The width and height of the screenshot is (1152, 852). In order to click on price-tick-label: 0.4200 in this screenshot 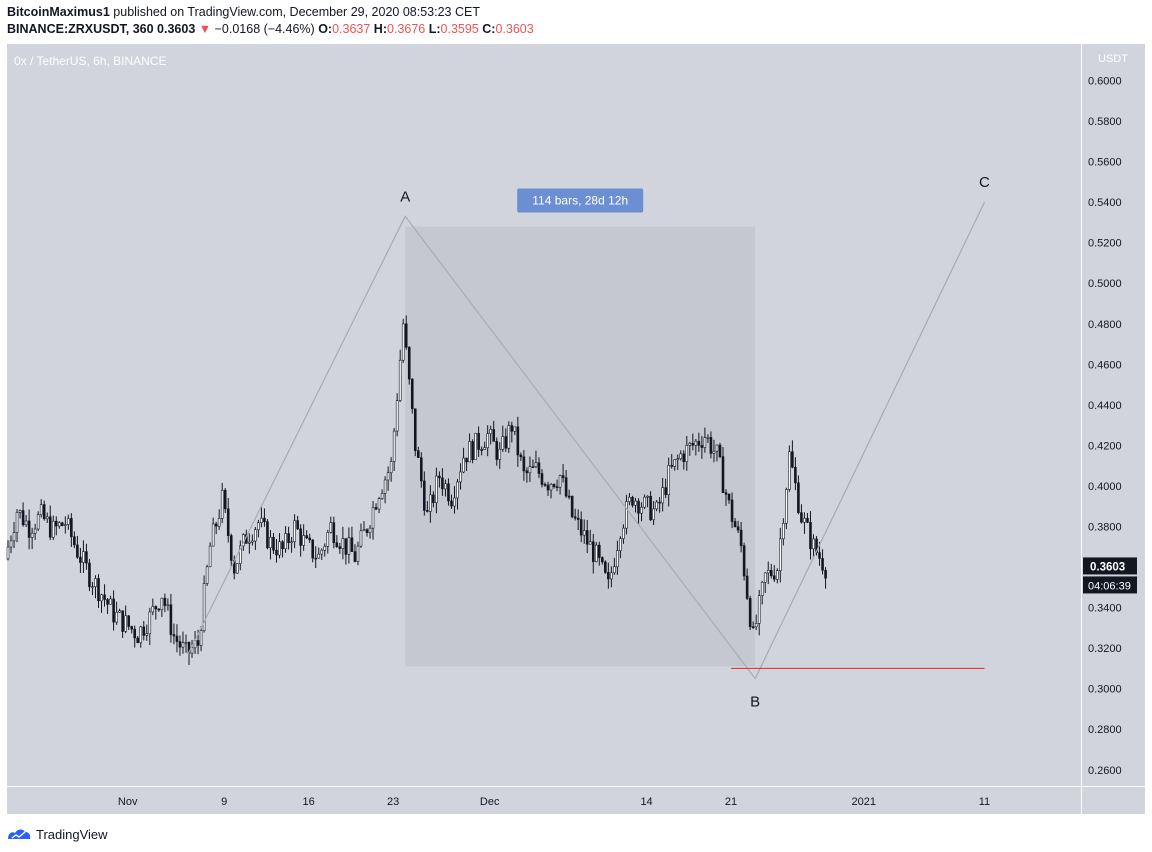, I will do `click(1105, 446)`.